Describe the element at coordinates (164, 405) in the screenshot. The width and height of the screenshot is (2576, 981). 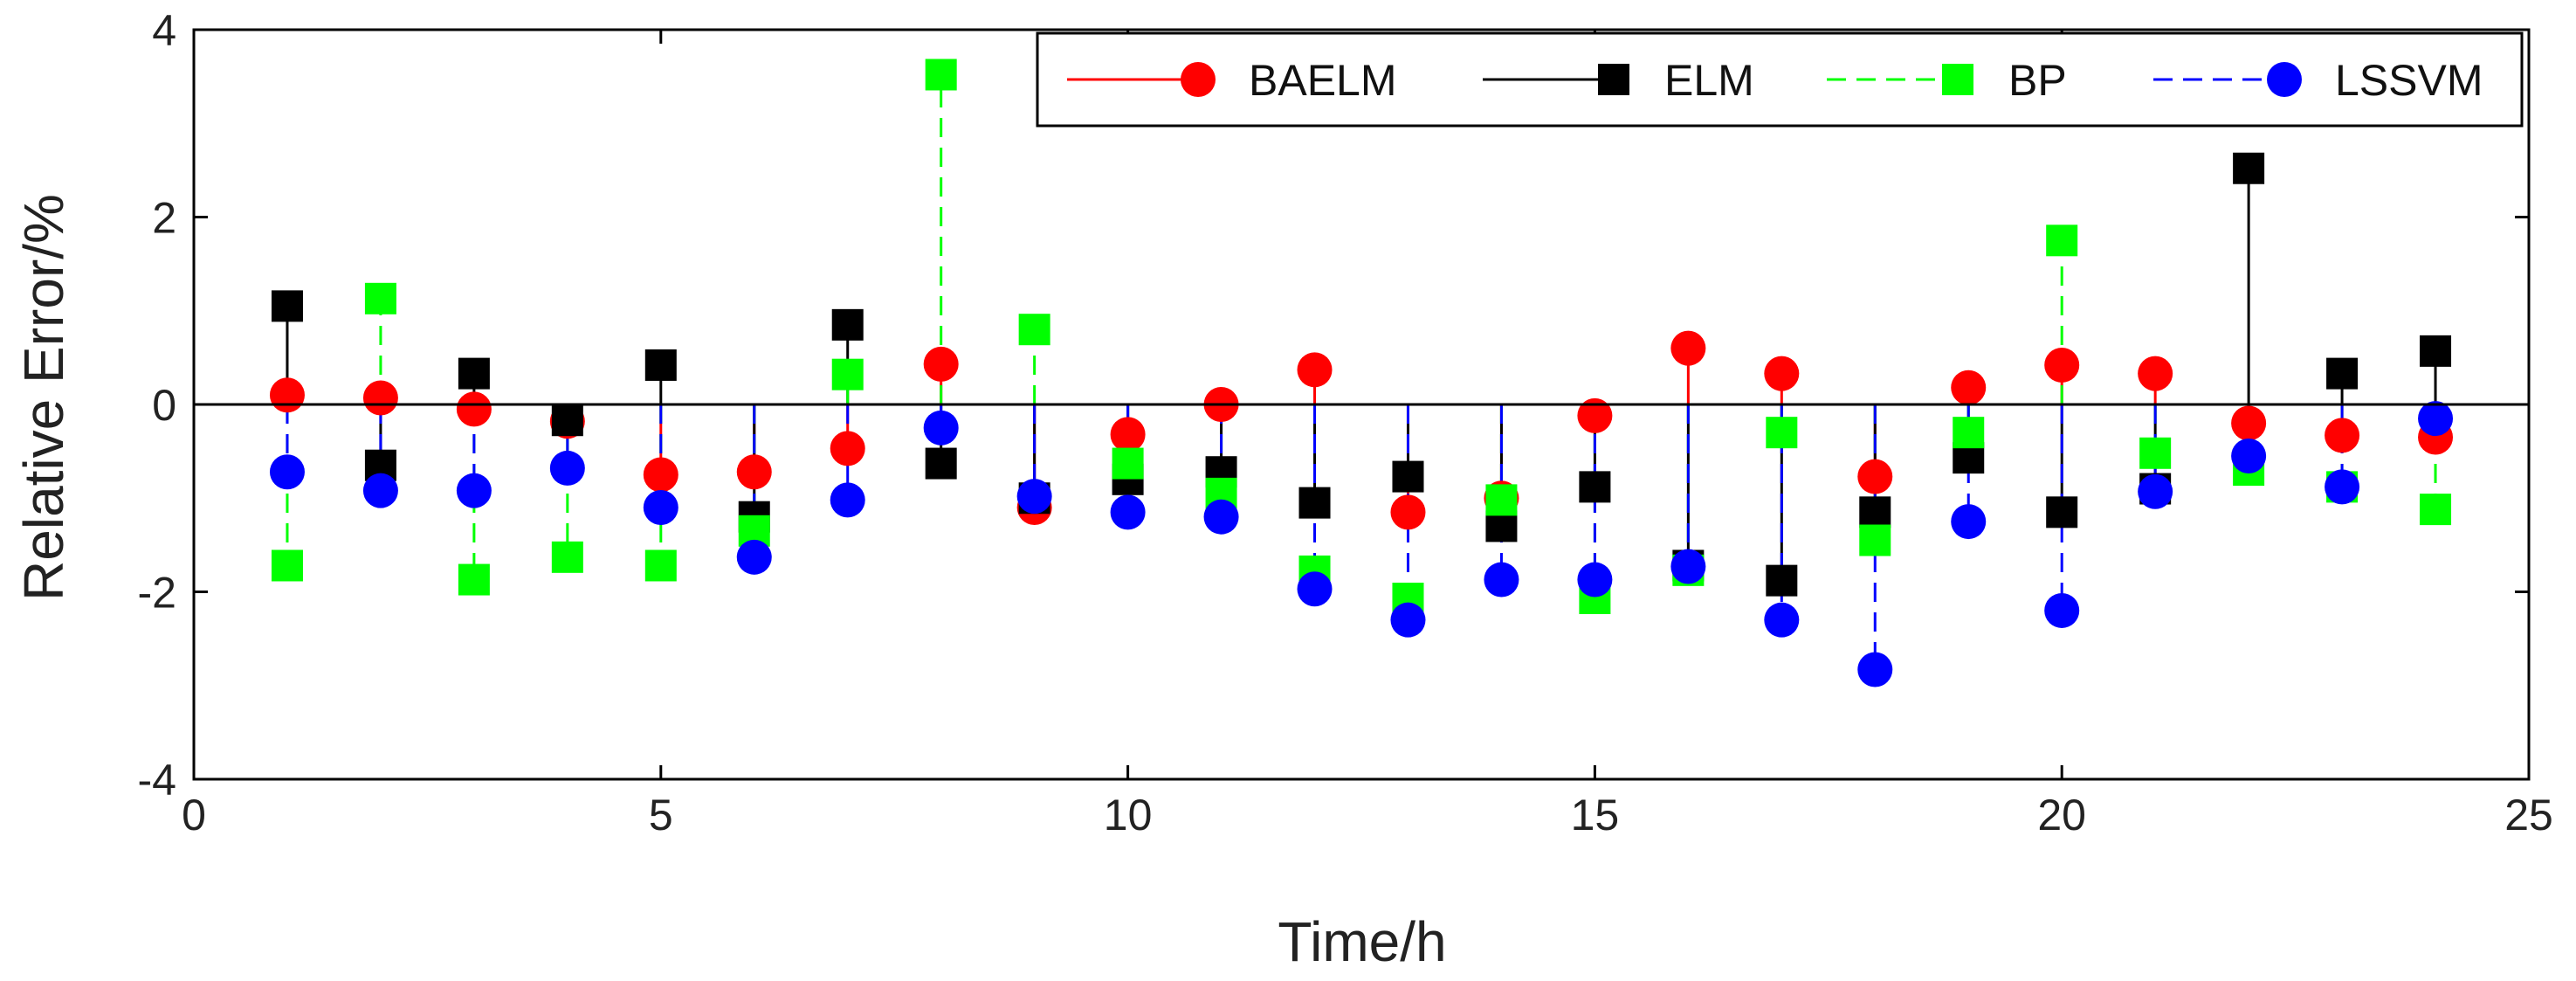
I see `y-tick-label-0: 0` at that location.